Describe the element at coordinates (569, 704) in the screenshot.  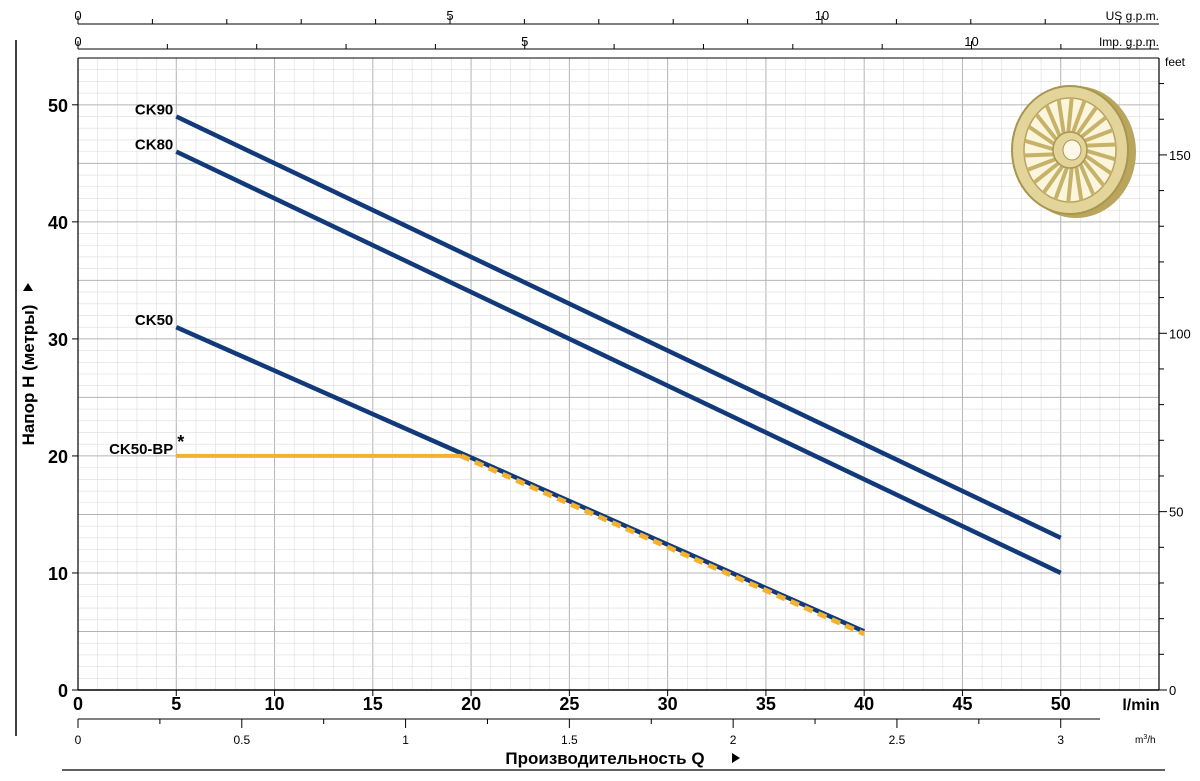
I see `x-tick-label: 25` at that location.